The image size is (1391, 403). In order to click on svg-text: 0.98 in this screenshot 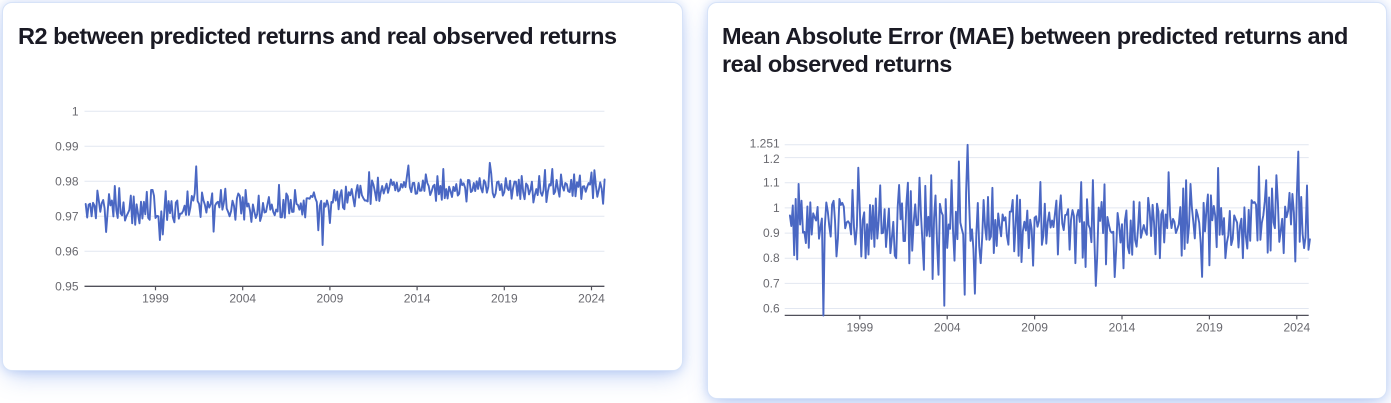, I will do `click(67, 181)`.